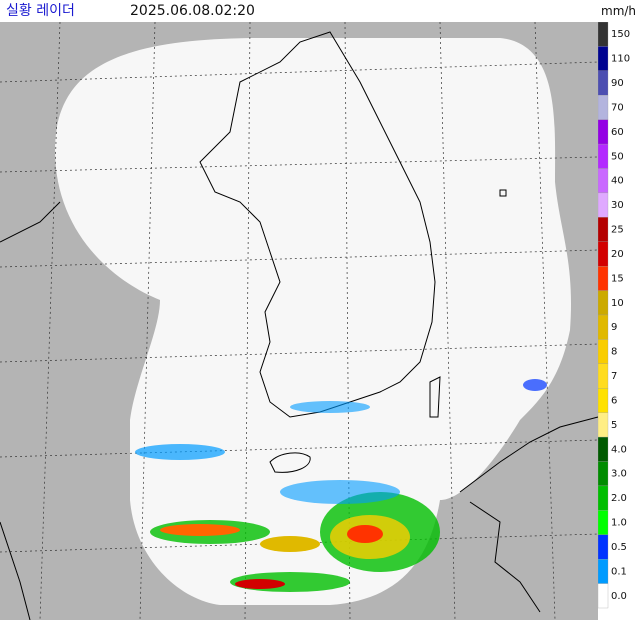 The height and width of the screenshot is (620, 635). I want to click on legend-label: 150, so click(620, 34).